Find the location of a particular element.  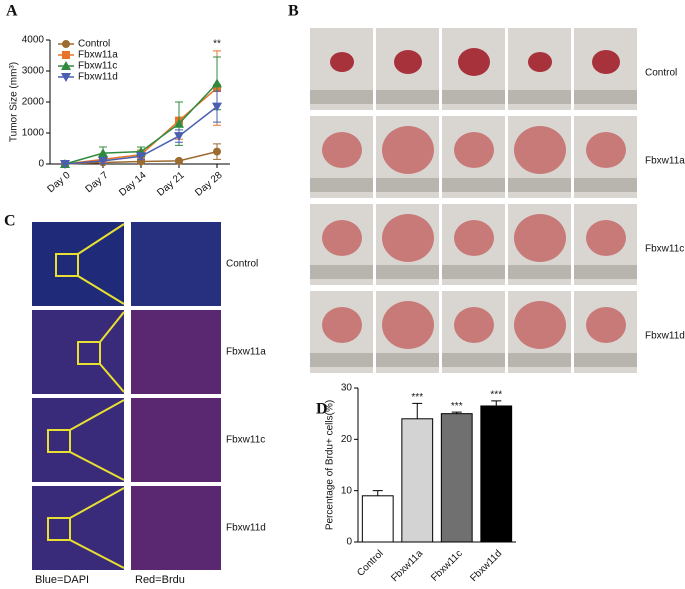

stain-legend: Blue=DAPI is located at coordinates (62, 580).